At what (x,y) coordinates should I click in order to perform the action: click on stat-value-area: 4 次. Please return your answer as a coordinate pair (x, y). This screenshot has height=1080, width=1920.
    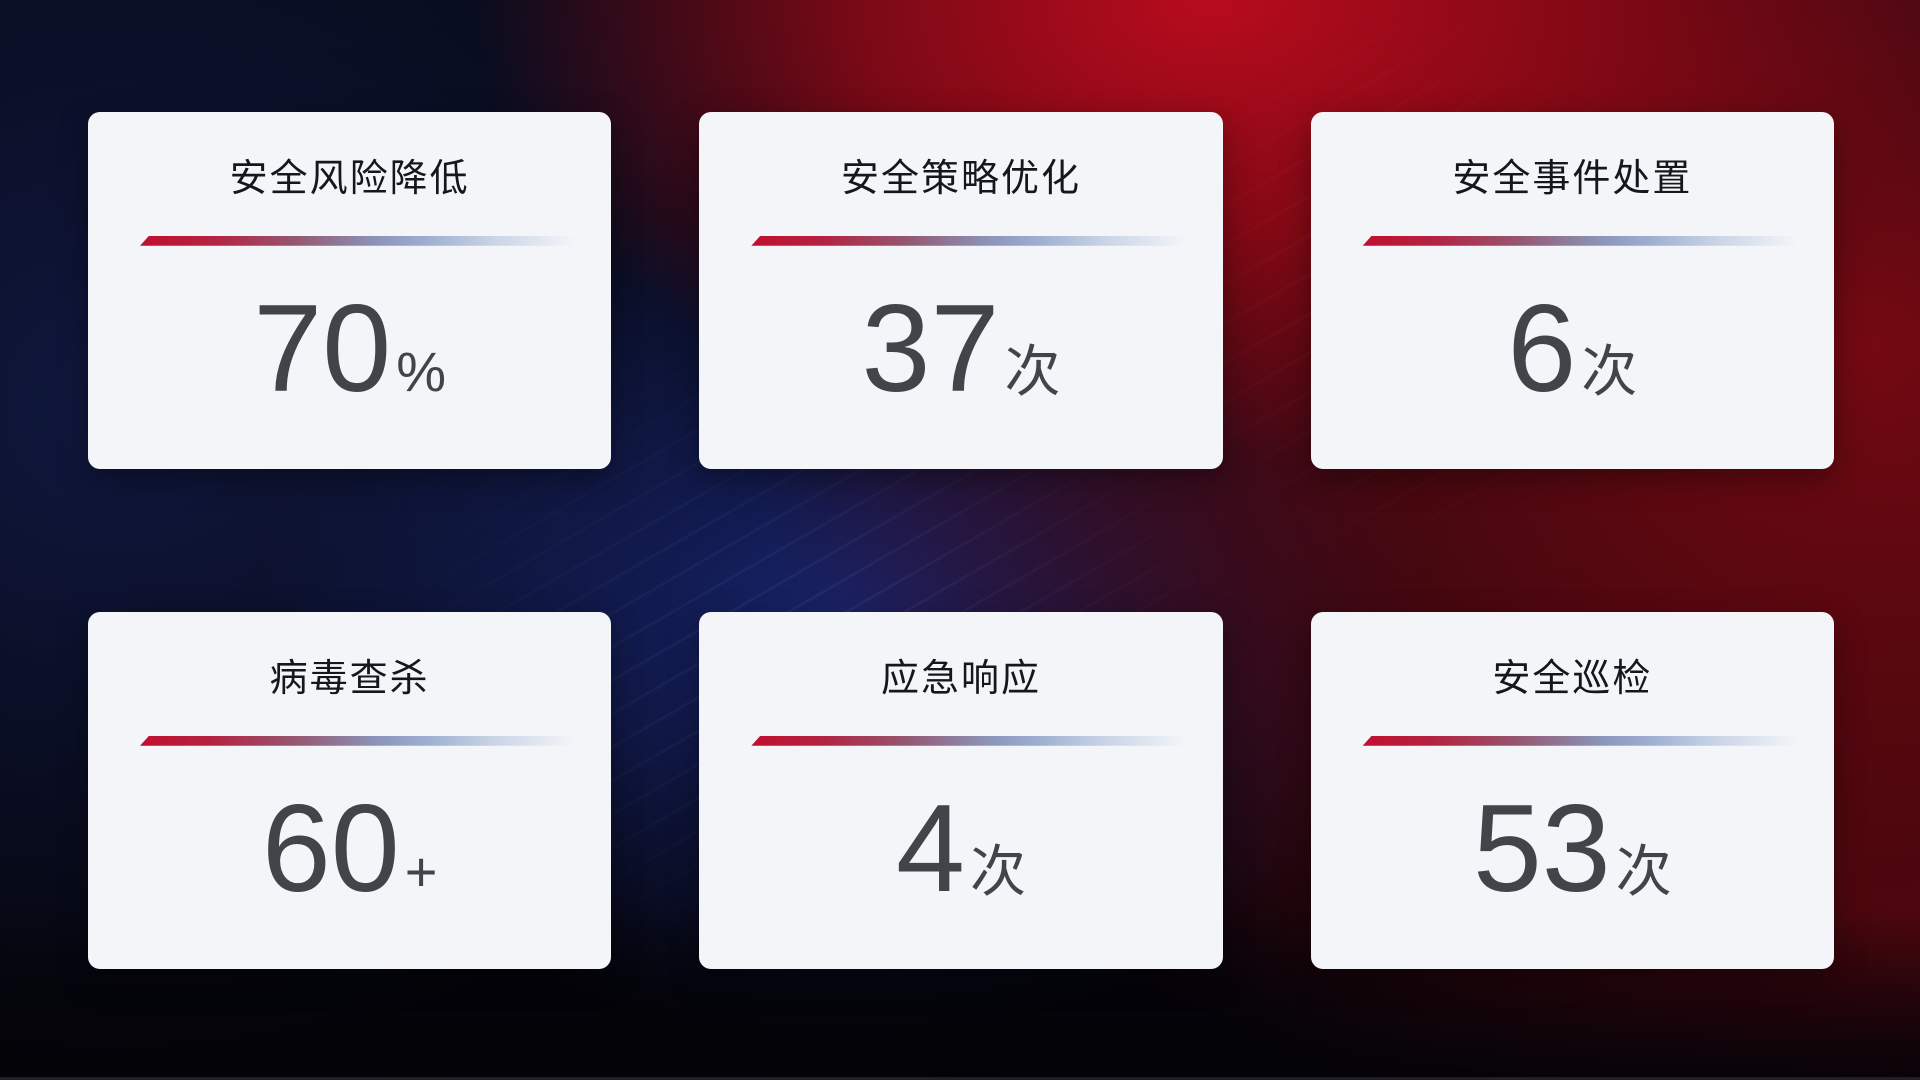
    Looking at the image, I should click on (960, 857).